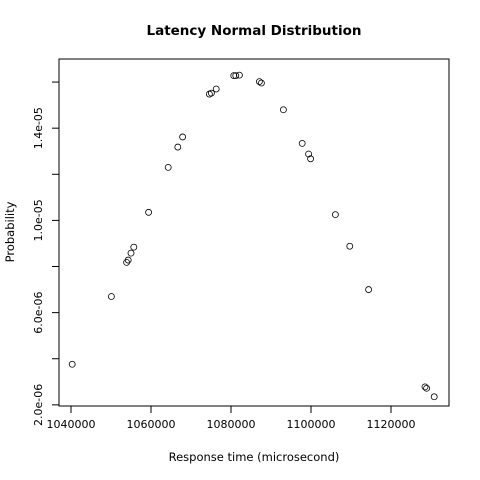  Describe the element at coordinates (45, 253) in the screenshot. I see `y-axis: 2.0e-06 6.0e-06 1.0e-05 1.4e-05` at that location.